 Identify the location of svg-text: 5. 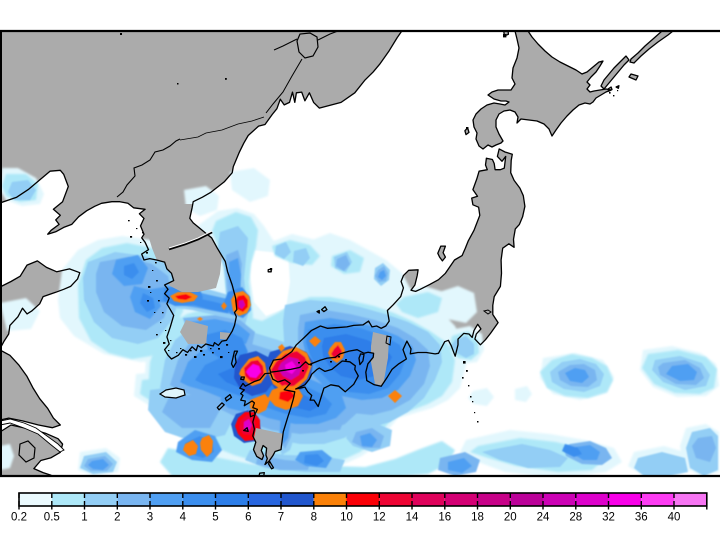
(215, 518).